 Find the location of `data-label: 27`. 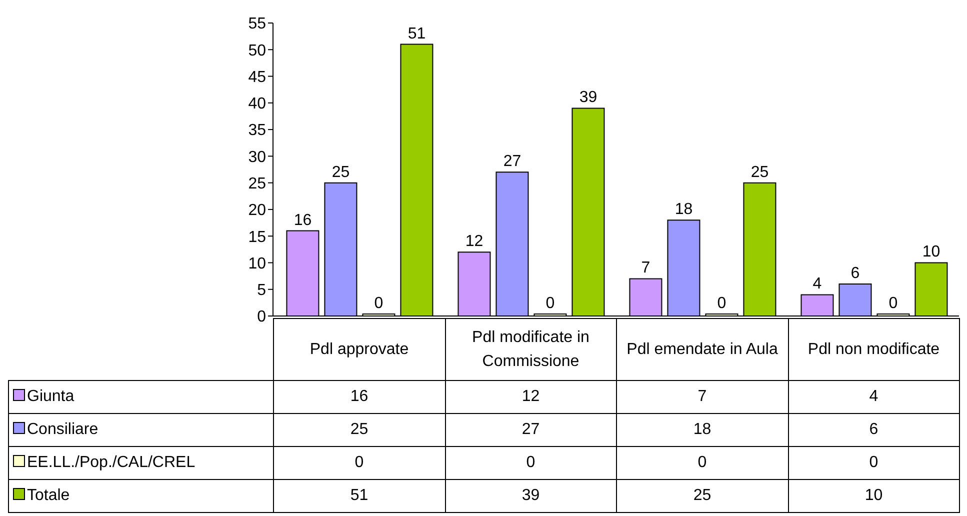

data-label: 27 is located at coordinates (530, 430).